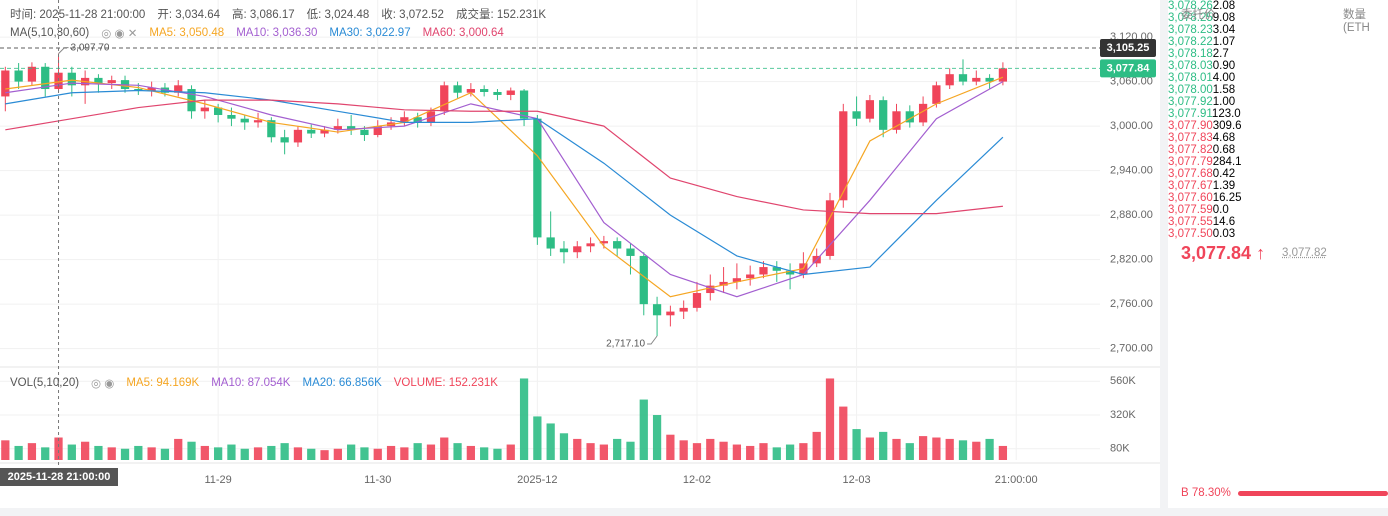 This screenshot has width=1388, height=516. I want to click on book-row: 3,078.259.08, so click(1278, 18).